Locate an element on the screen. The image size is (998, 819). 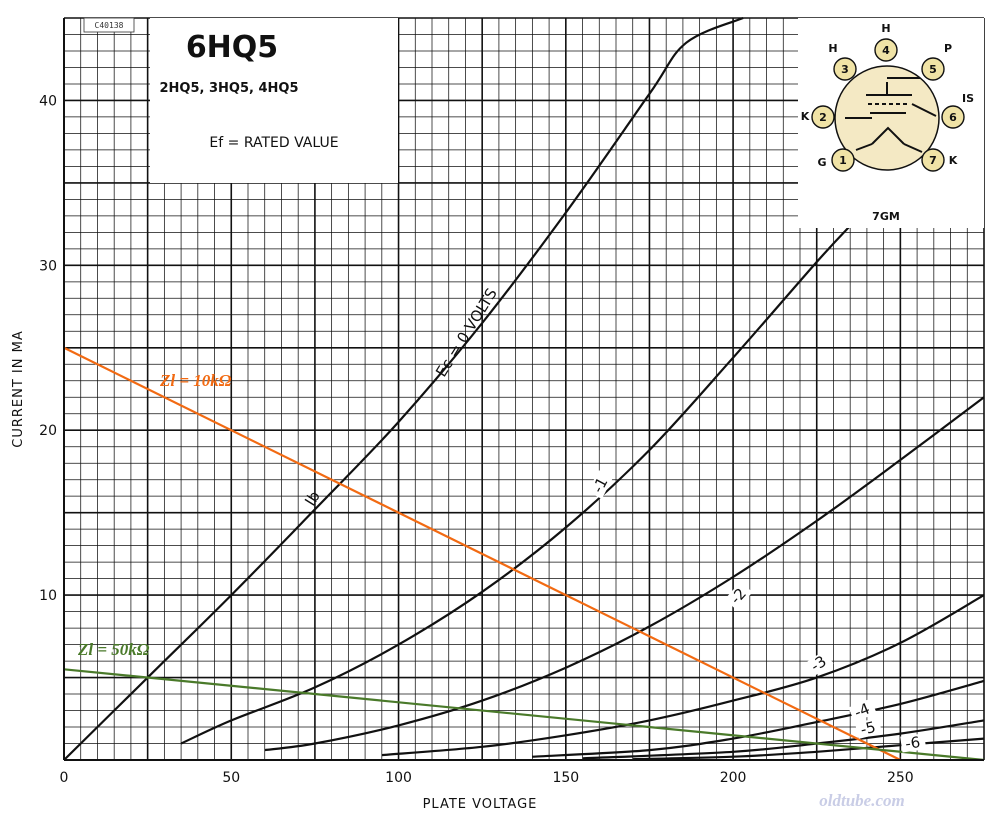
curve-label-1: -1 is located at coordinates (600, 485).